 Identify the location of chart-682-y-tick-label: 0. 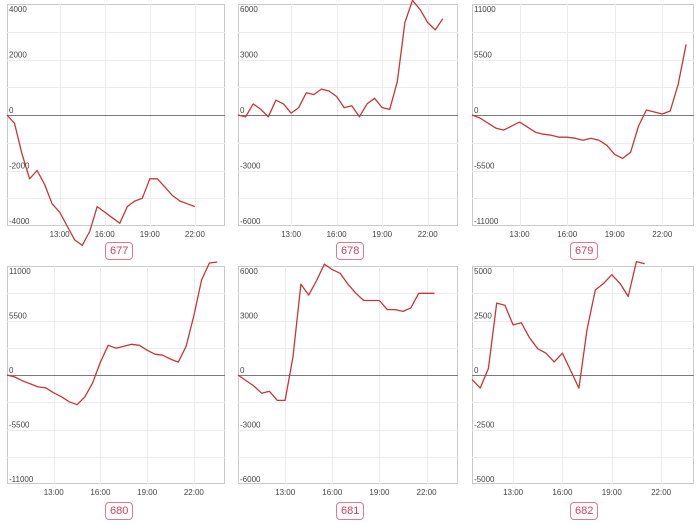
(476, 370).